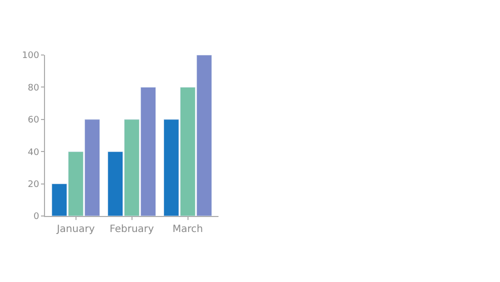 Image resolution: width=500 pixels, height=282 pixels. I want to click on y-tick-label: 60, so click(34, 121).